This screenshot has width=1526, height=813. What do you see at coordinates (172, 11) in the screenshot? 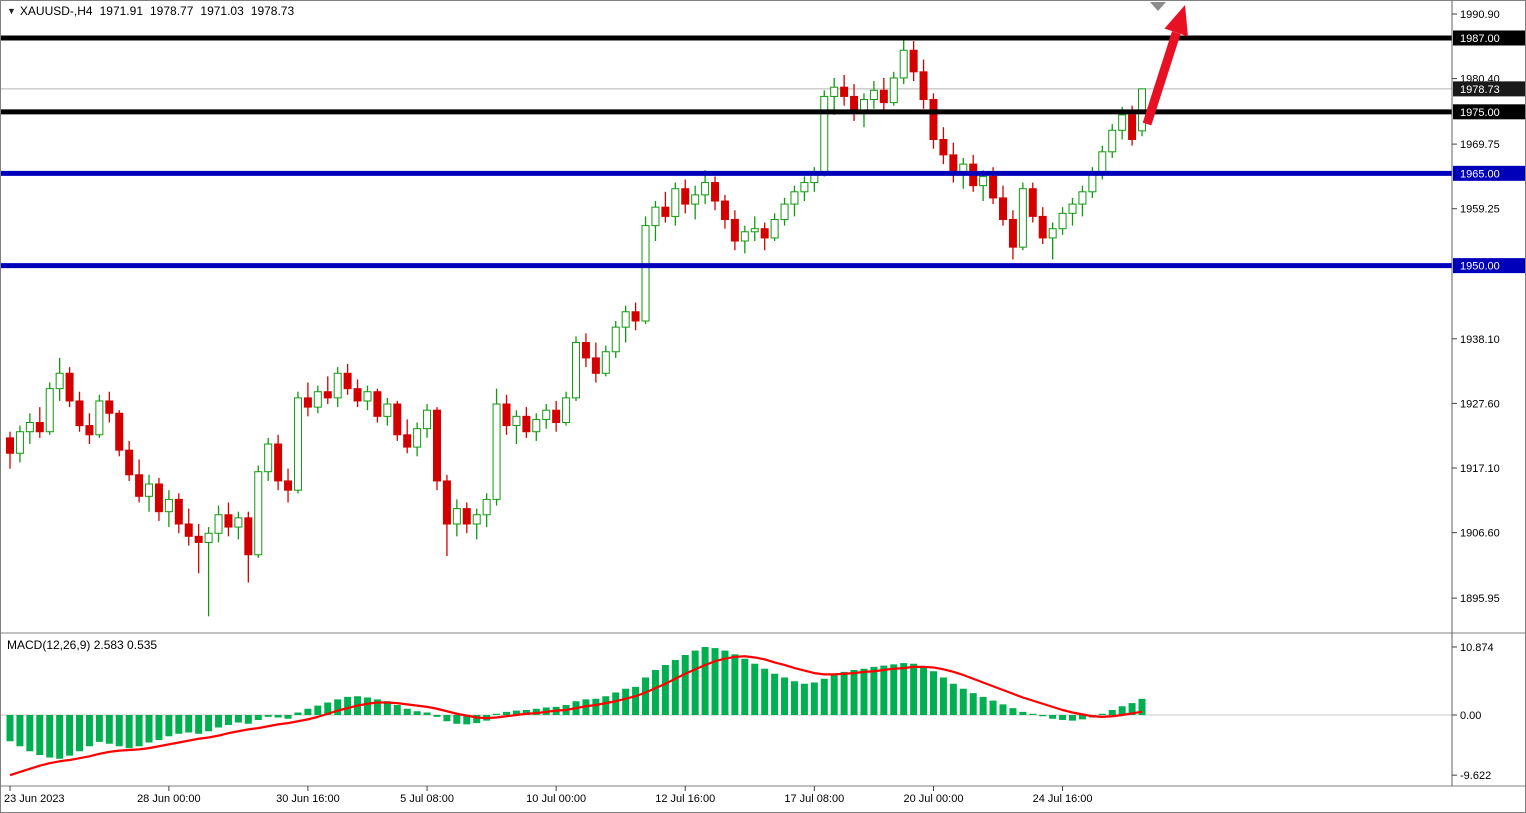
I see `ohlc-high: 1978.77` at bounding box center [172, 11].